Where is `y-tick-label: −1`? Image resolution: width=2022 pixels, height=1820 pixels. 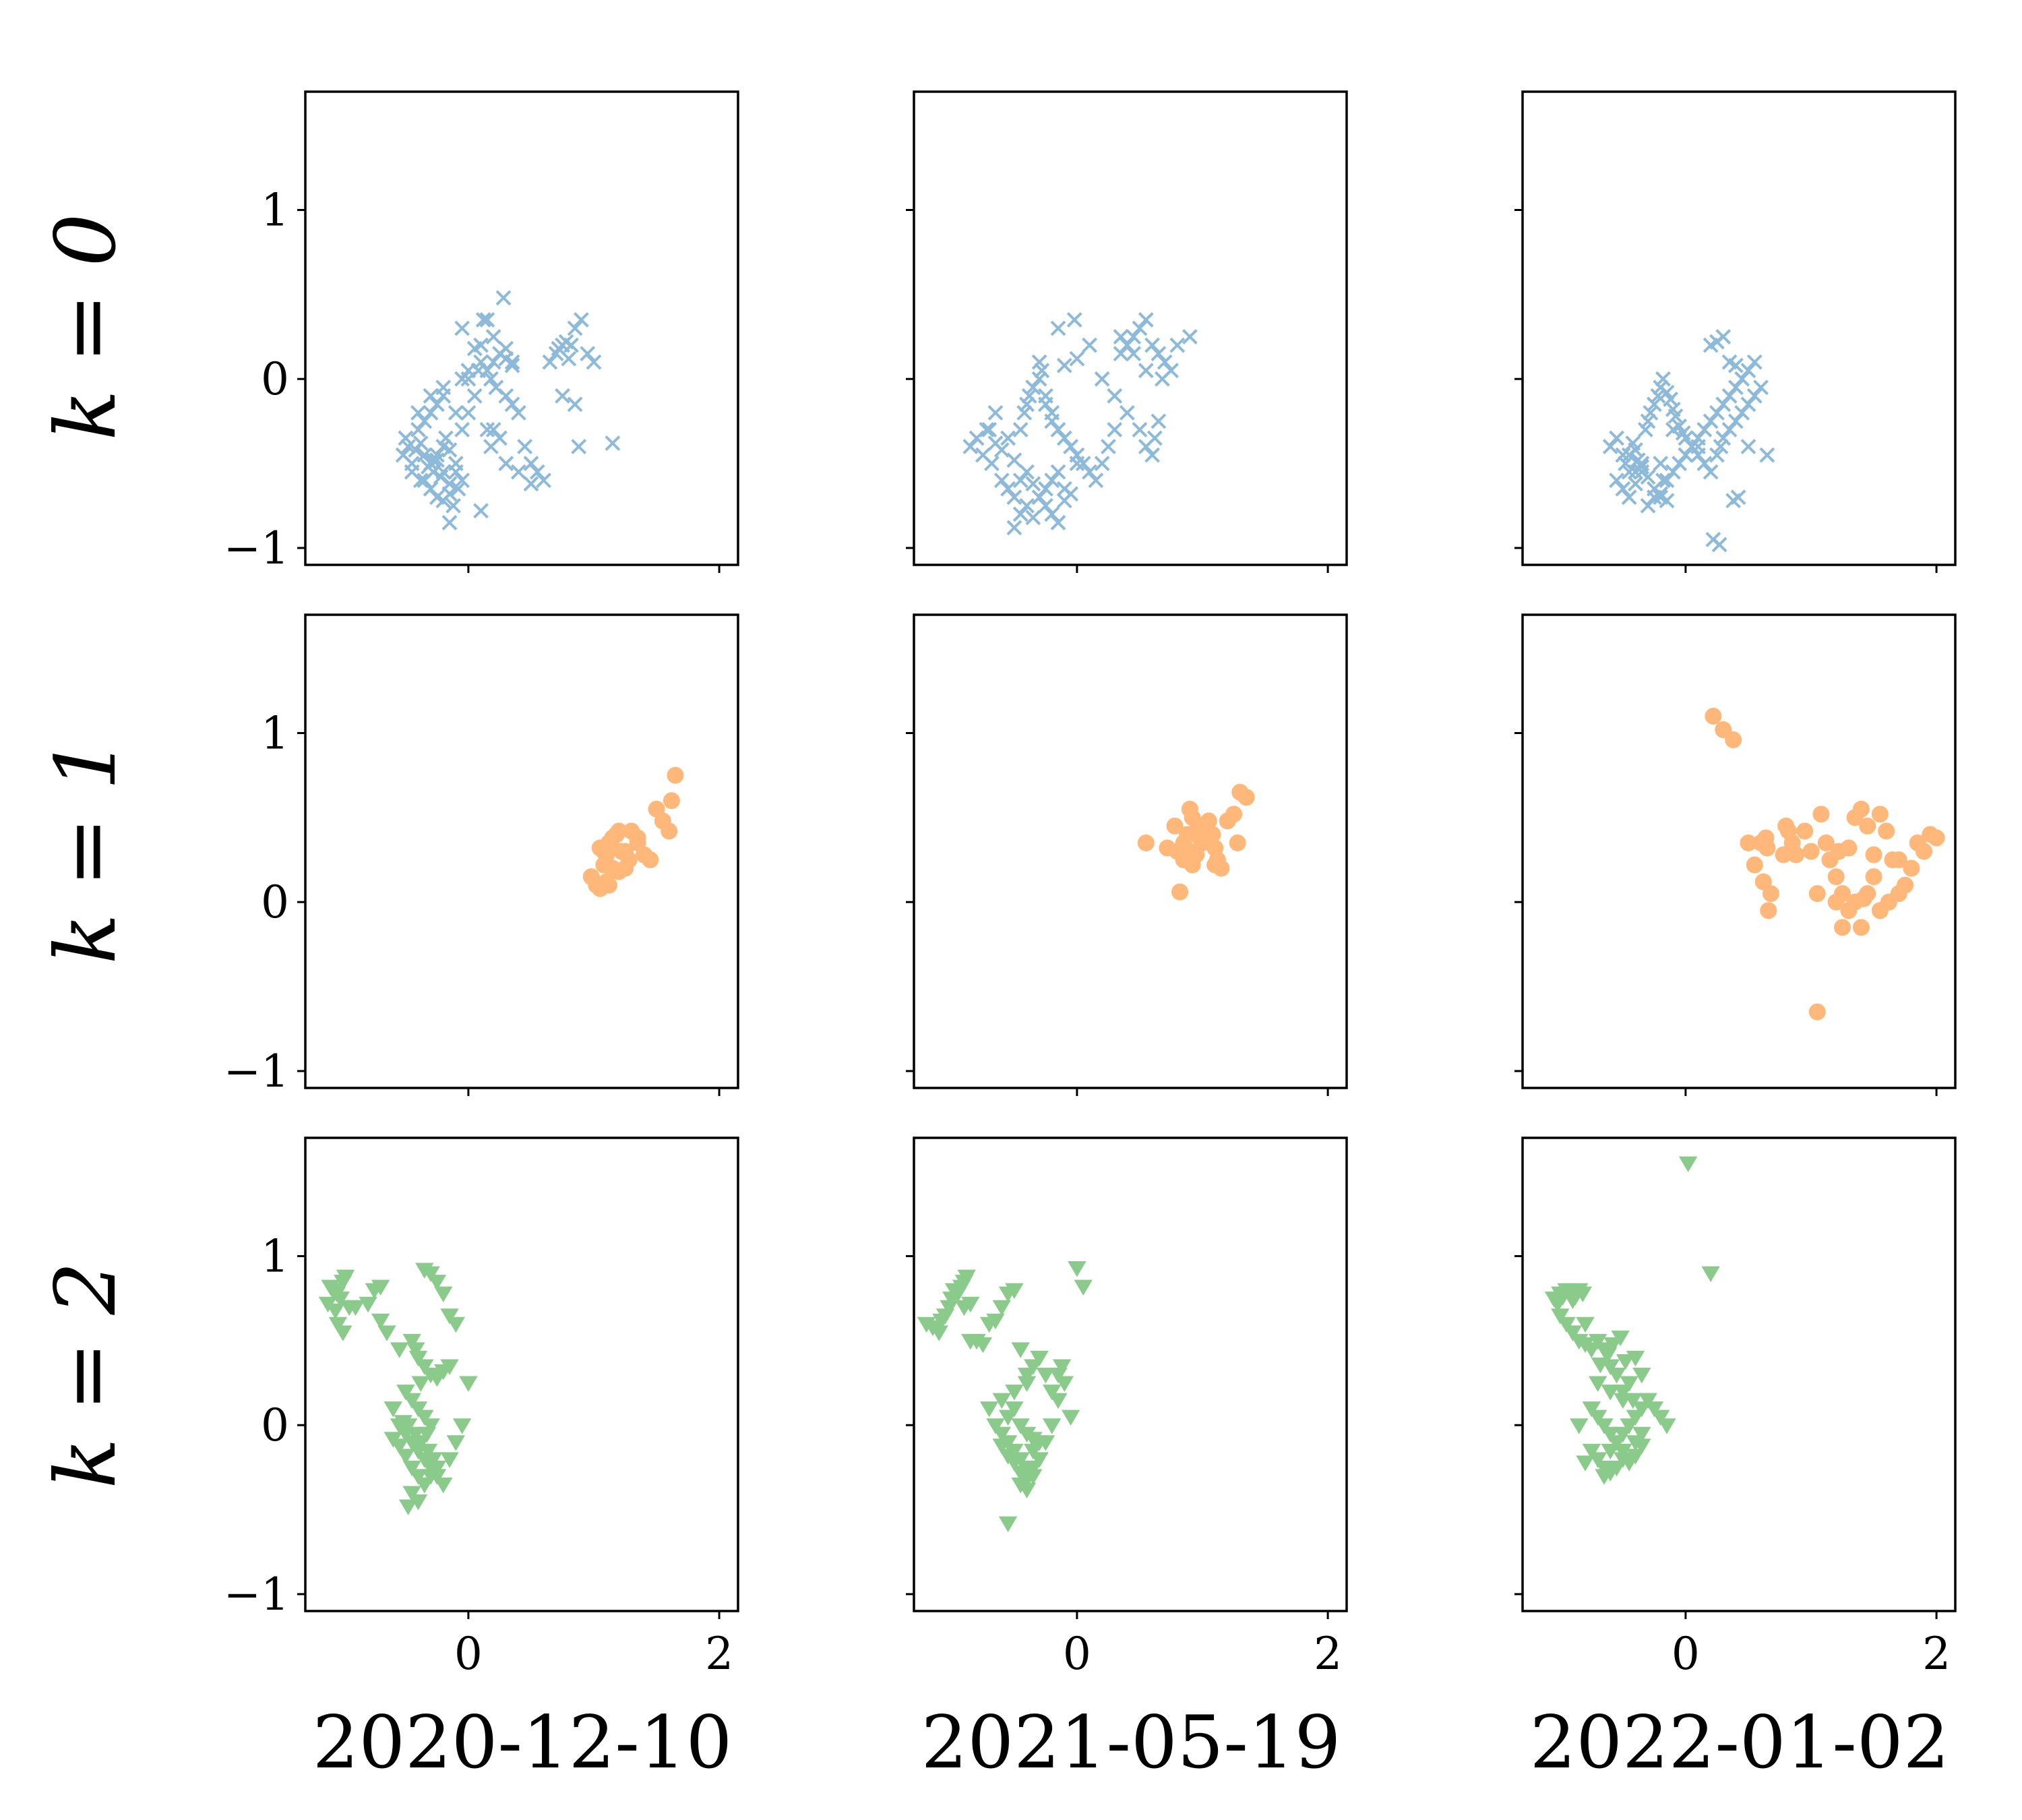 y-tick-label: −1 is located at coordinates (256, 1071).